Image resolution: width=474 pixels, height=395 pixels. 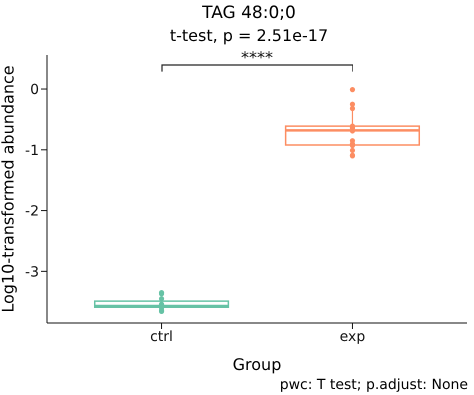 What do you see at coordinates (257, 364) in the screenshot?
I see `x-axis-title: Group` at bounding box center [257, 364].